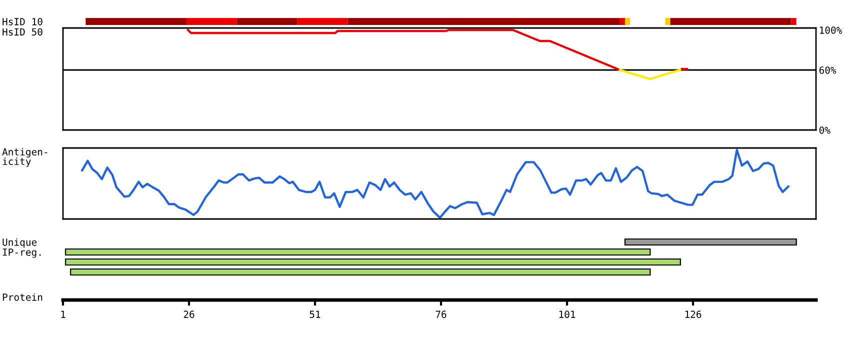  I want to click on y-axis-title: HsID 50, so click(22, 32).